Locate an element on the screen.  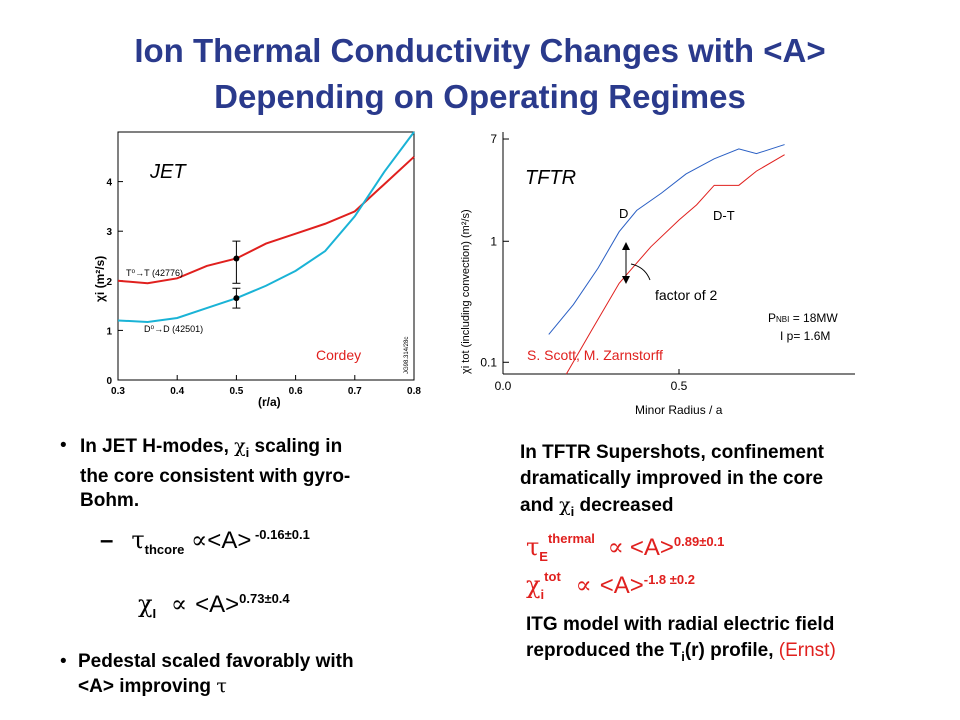
prop-symbol-3: ∝ is located at coordinates (615, 547).